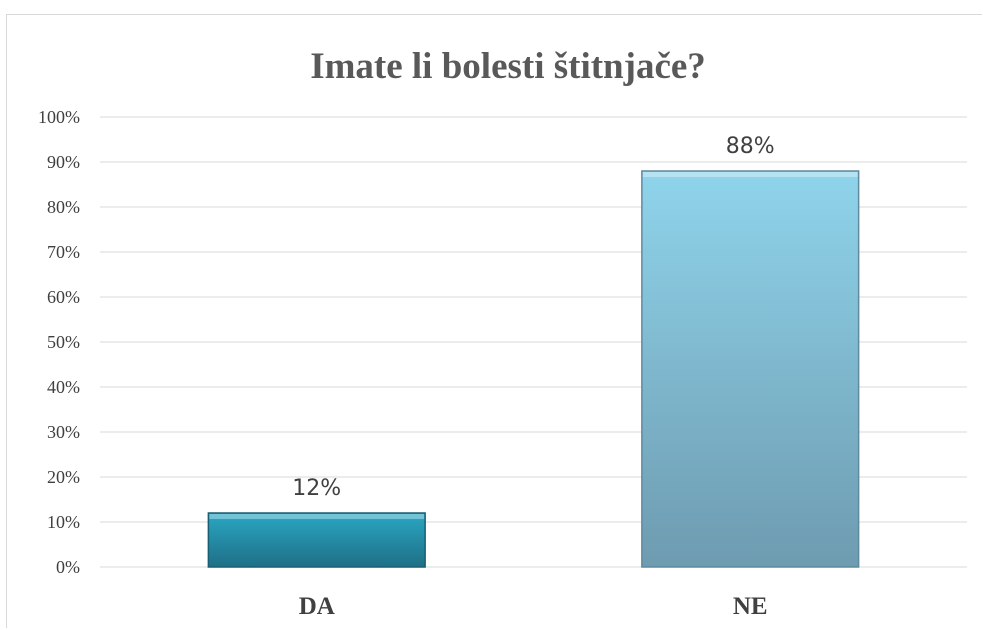 The image size is (983, 630). I want to click on y-axis-tick-labels: 0% 10% 20% 30% 40% 50% 60% 70% 80% 90% 100%, so click(59, 342).